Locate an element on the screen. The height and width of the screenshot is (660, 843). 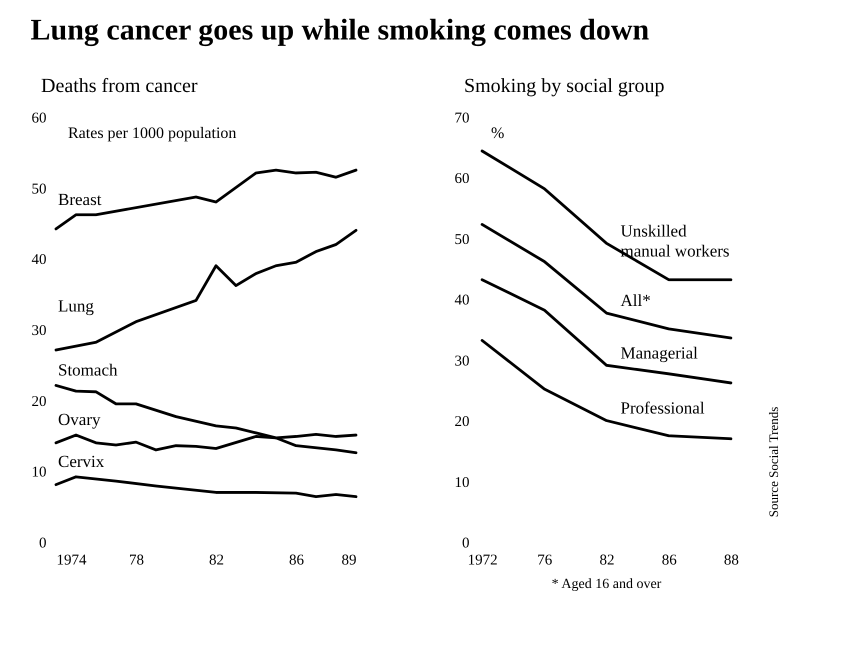
x-tick-label: 76 is located at coordinates (545, 560).